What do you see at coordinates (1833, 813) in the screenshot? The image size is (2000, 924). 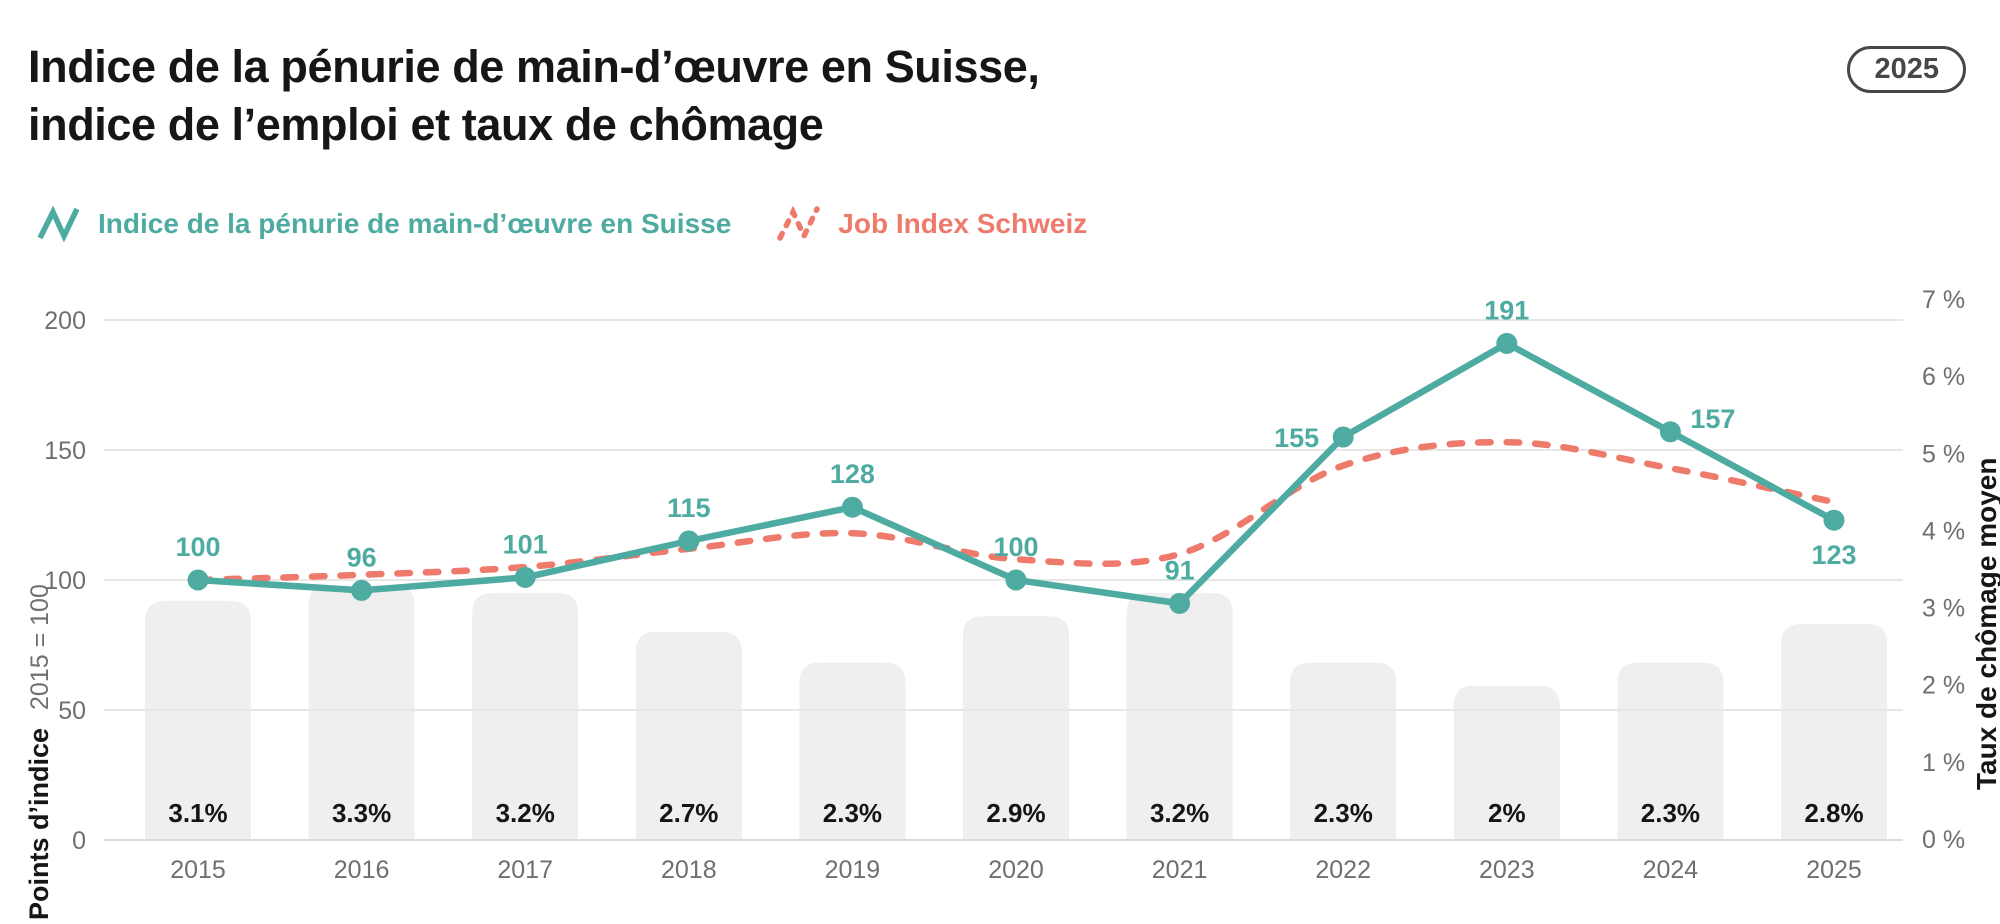 I see `bar-value-label: 2.8%` at bounding box center [1833, 813].